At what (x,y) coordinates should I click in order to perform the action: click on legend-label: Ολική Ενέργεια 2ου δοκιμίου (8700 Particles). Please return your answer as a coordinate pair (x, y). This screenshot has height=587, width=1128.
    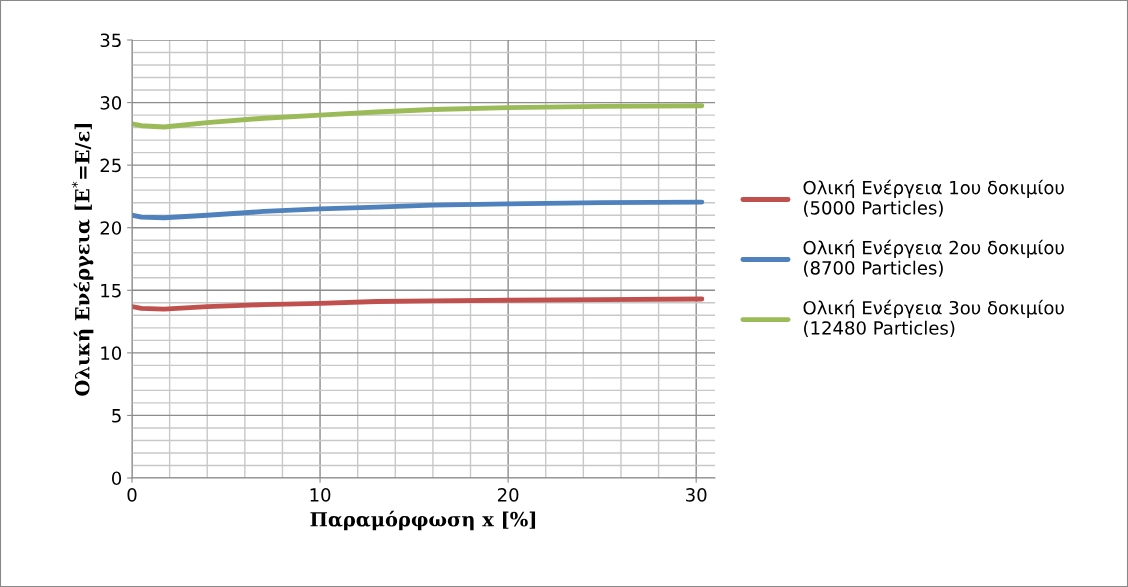
    Looking at the image, I should click on (933, 258).